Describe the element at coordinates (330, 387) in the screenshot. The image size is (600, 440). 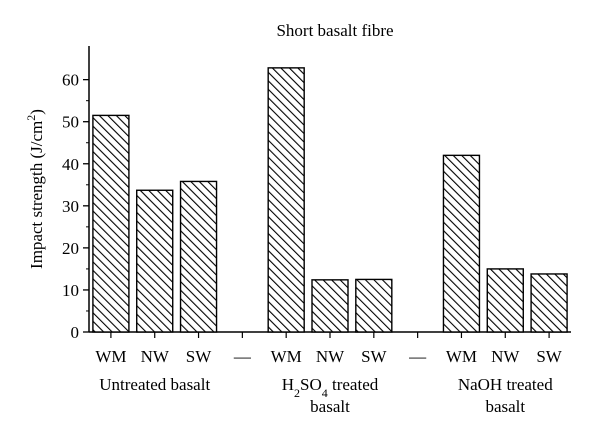
I see `group-label-h2so4: H2SO4 treated` at that location.